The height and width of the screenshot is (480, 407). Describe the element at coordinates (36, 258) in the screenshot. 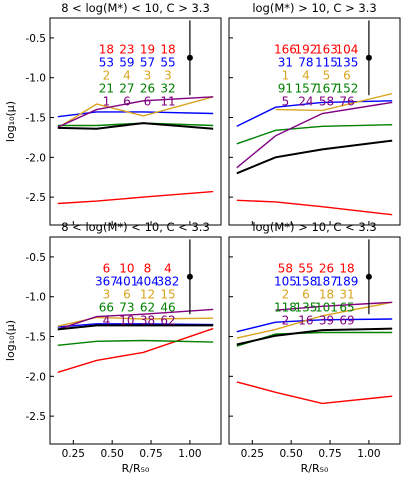

I see `y-tick-label: -0.5` at that location.